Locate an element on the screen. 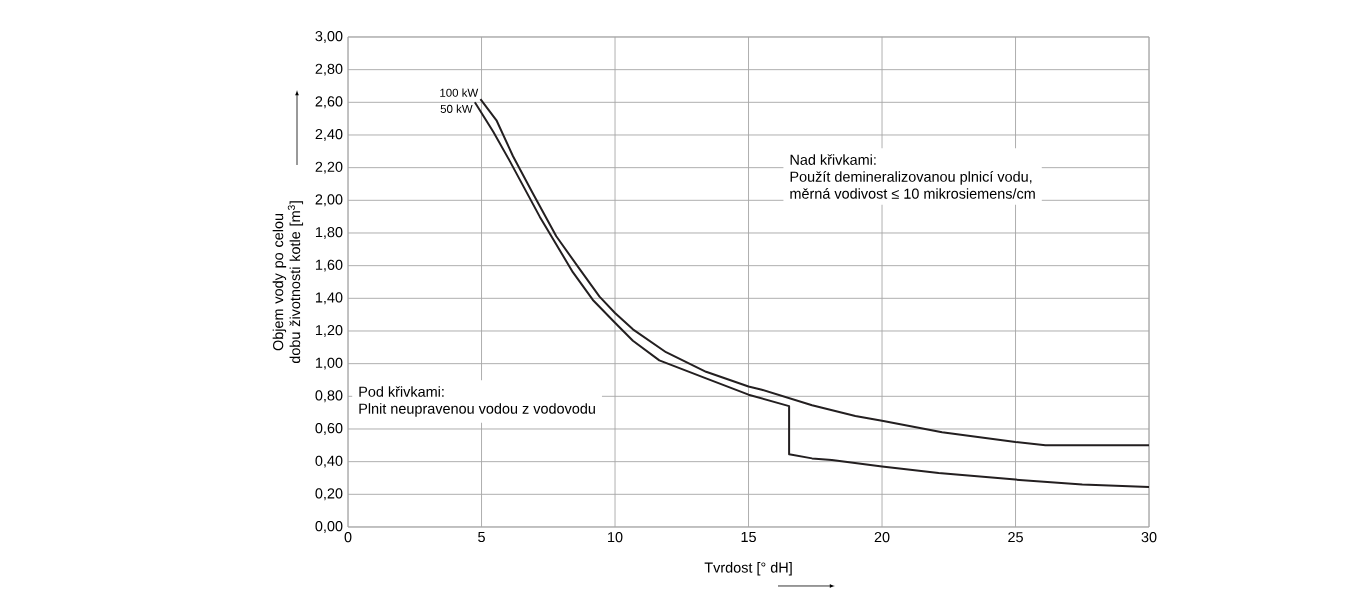  y-tick-label: 2,40 is located at coordinates (329, 135).